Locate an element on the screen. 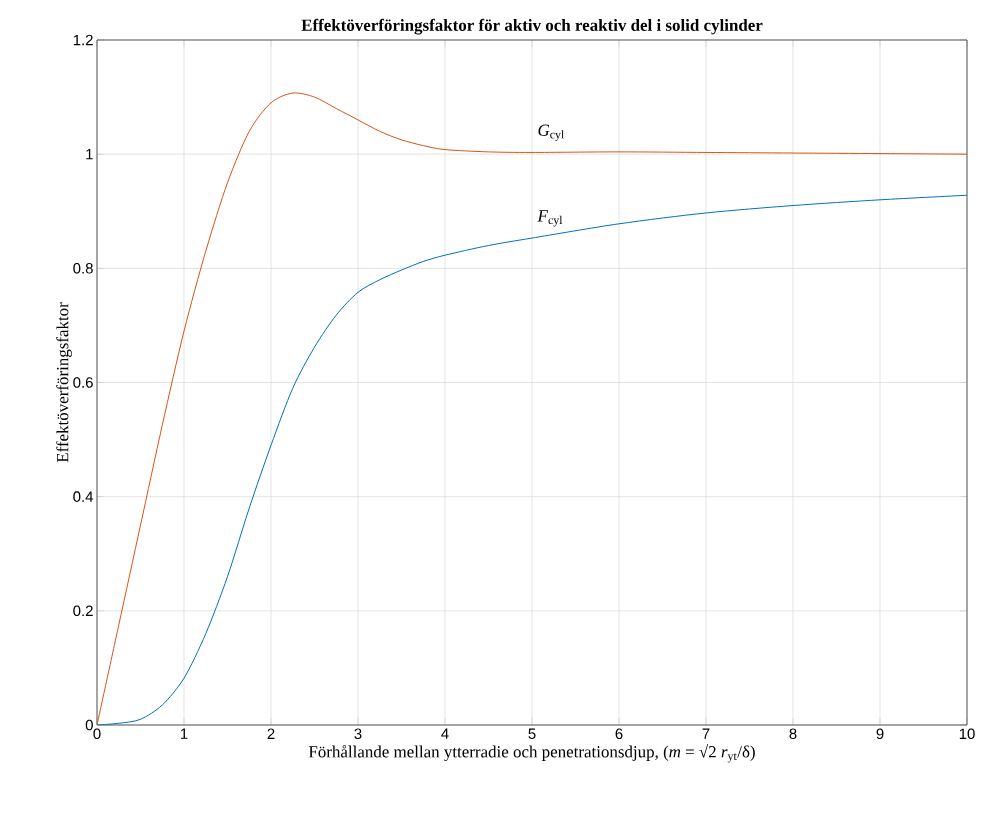 This screenshot has height=819, width=1005. series-label: F$_{cyl}$ is located at coordinates (550, 218).